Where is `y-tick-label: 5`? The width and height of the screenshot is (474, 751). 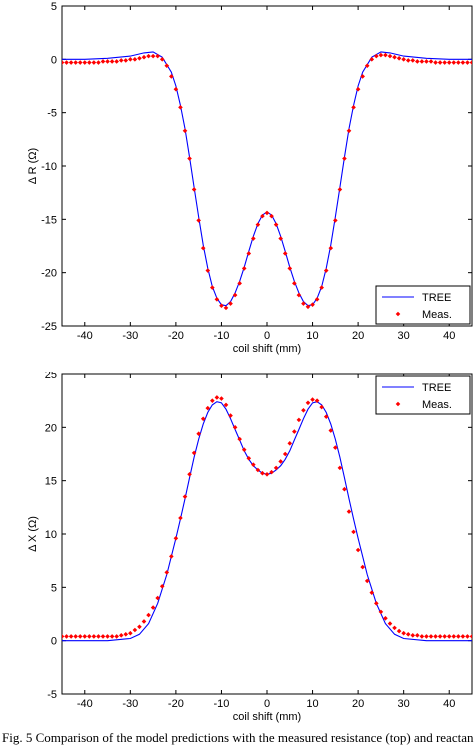 y-tick-label: 5 is located at coordinates (54, 7).